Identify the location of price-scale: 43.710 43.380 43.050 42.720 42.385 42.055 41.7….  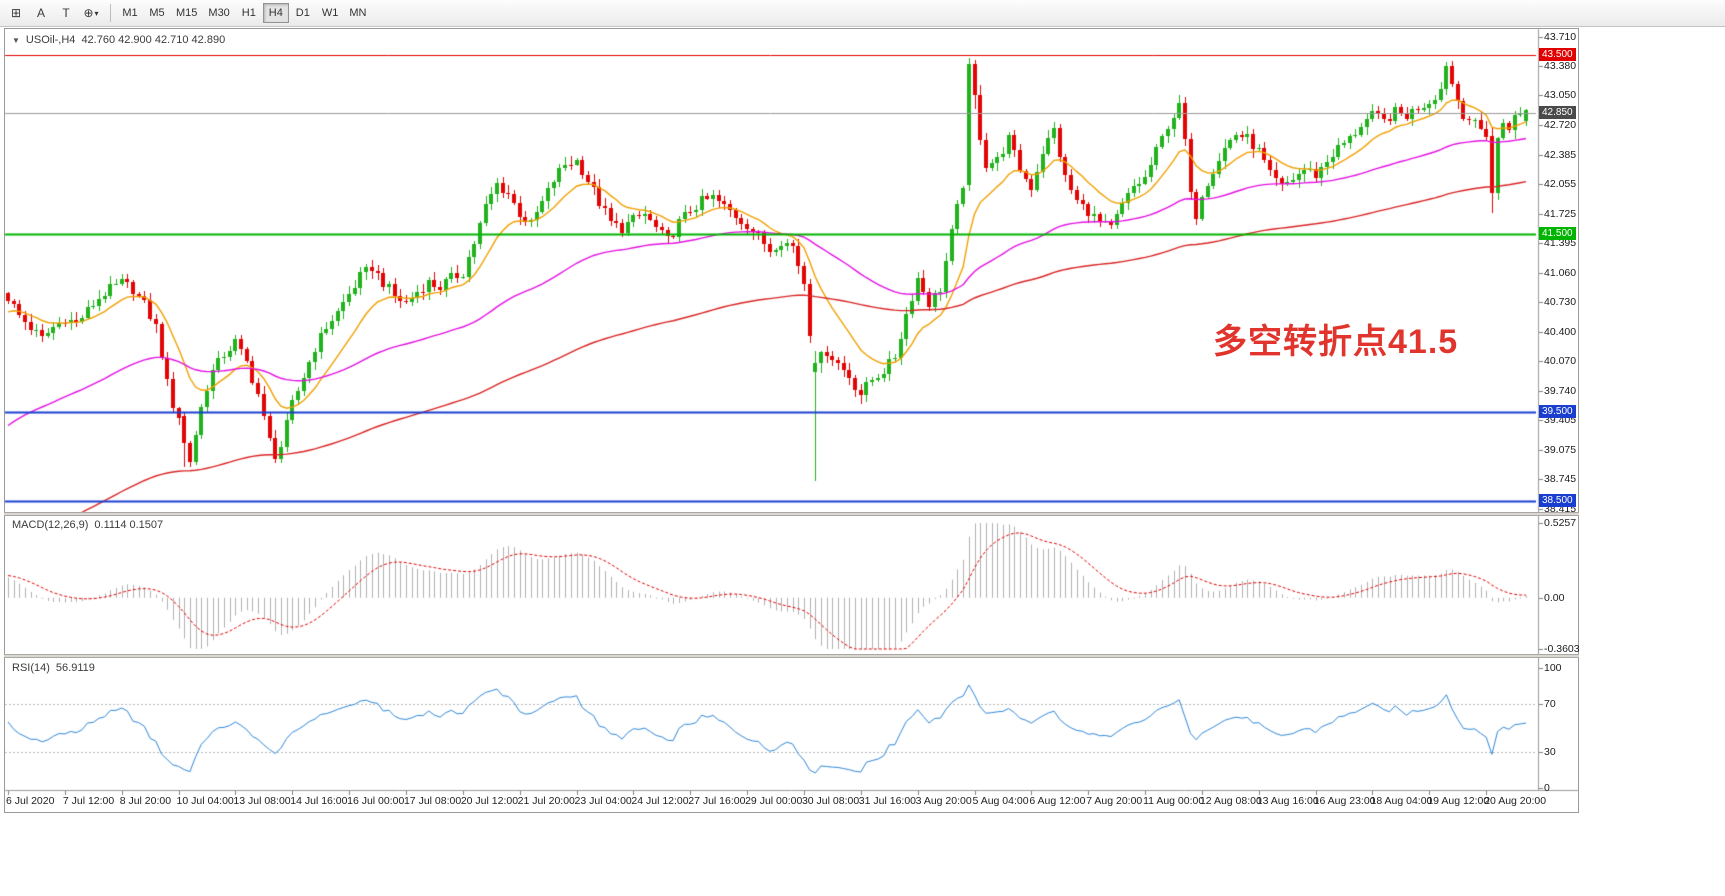
(1561, 420).